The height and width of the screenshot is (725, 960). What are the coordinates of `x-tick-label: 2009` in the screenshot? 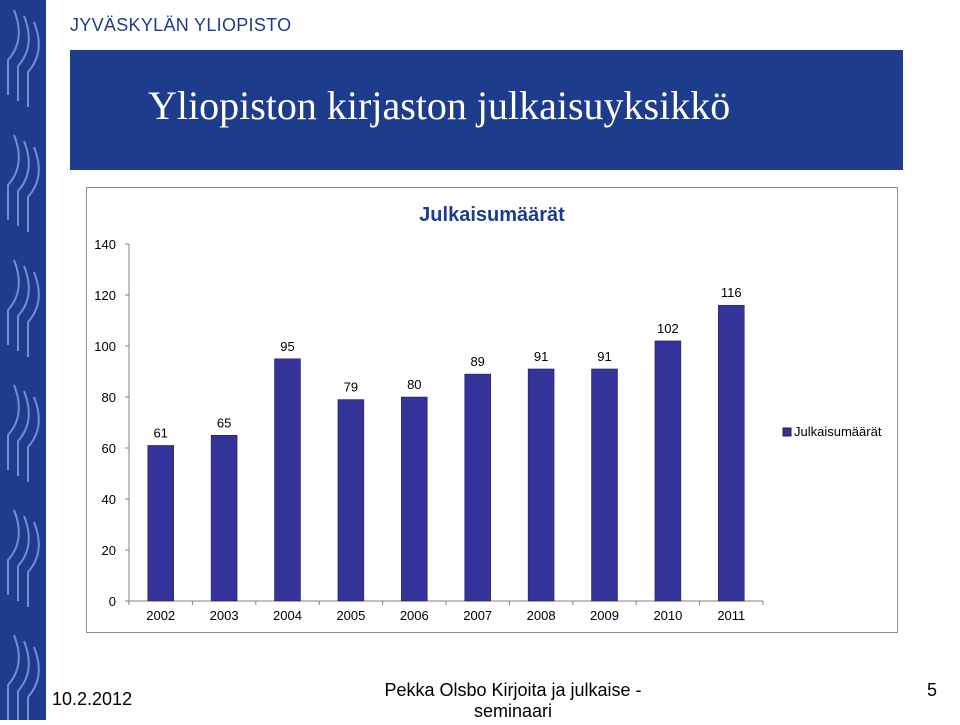 It's located at (604, 615).